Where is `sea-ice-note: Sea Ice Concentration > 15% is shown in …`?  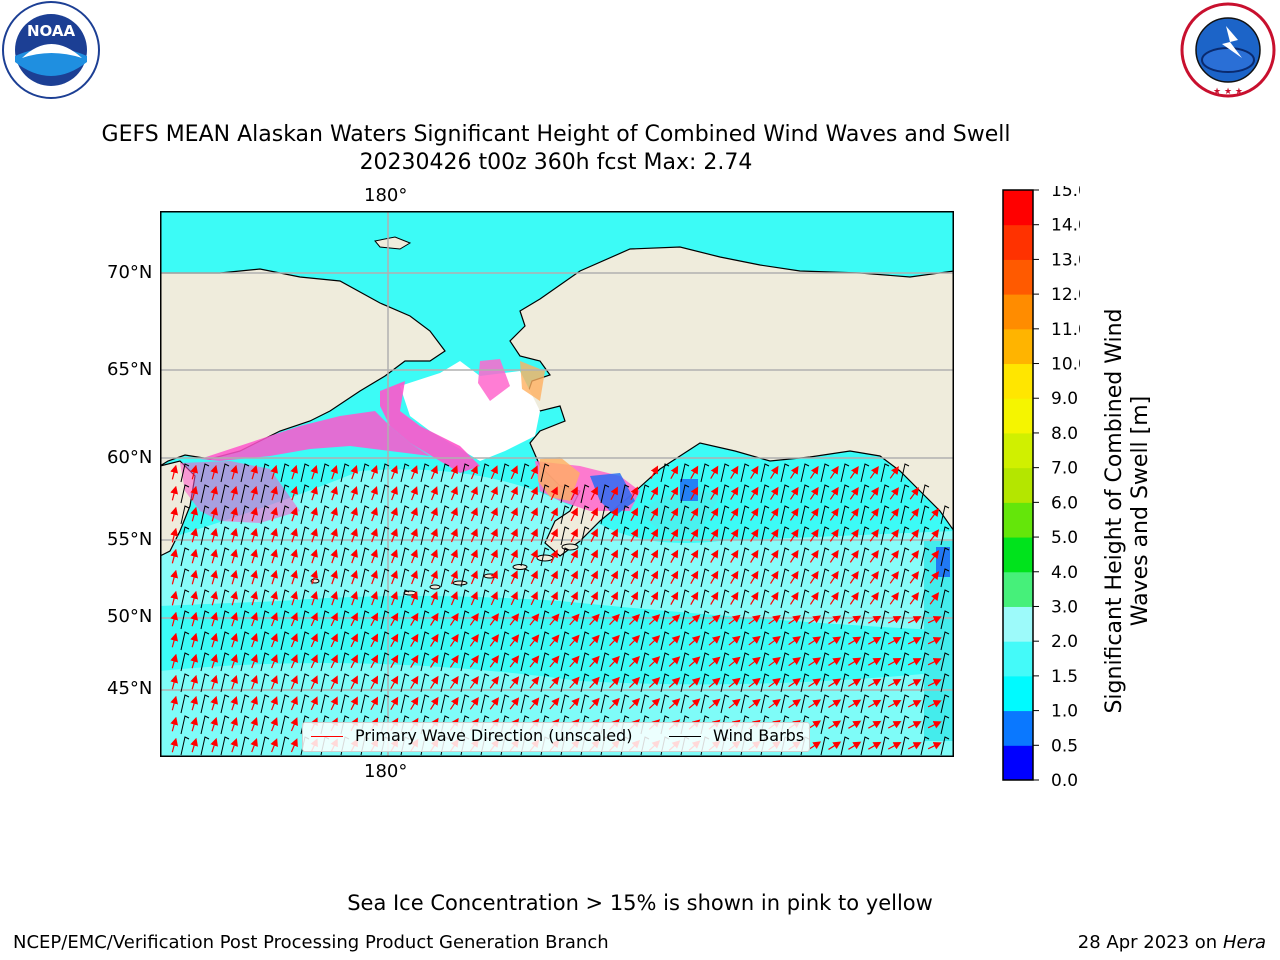 sea-ice-note: Sea Ice Concentration > 15% is shown in … is located at coordinates (640, 903).